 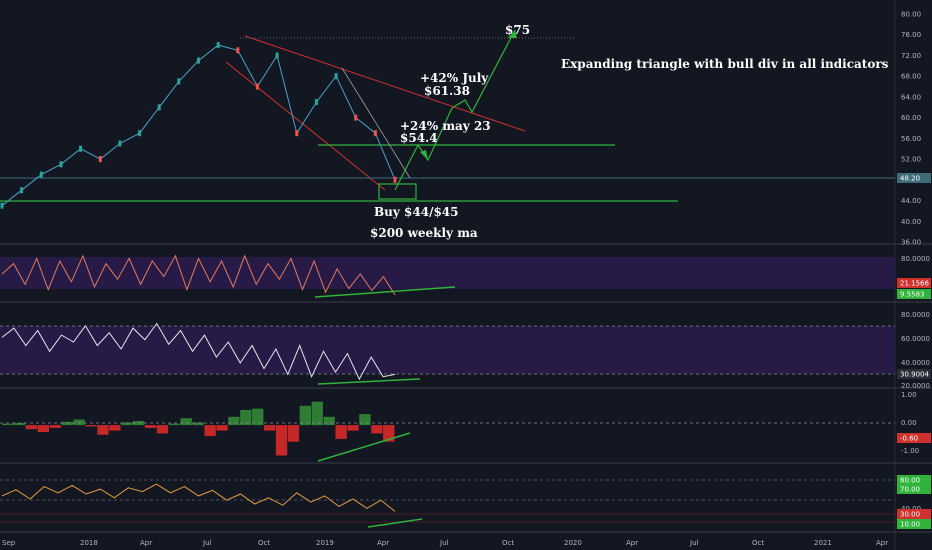 I want to click on price-y-tick-label: 72.00, so click(x=911, y=56).